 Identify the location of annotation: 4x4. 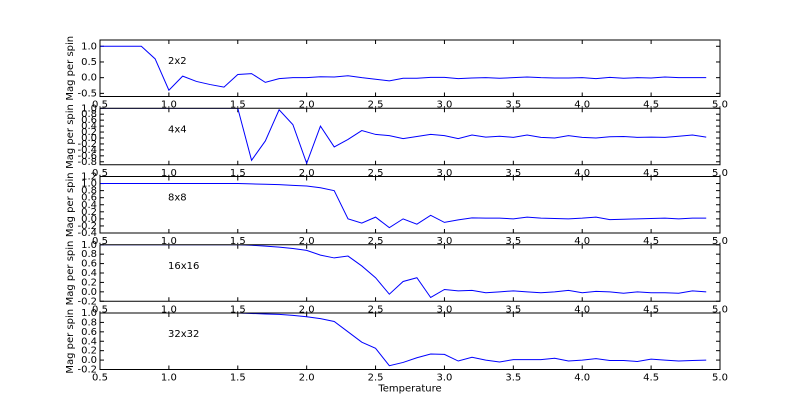
(177, 129).